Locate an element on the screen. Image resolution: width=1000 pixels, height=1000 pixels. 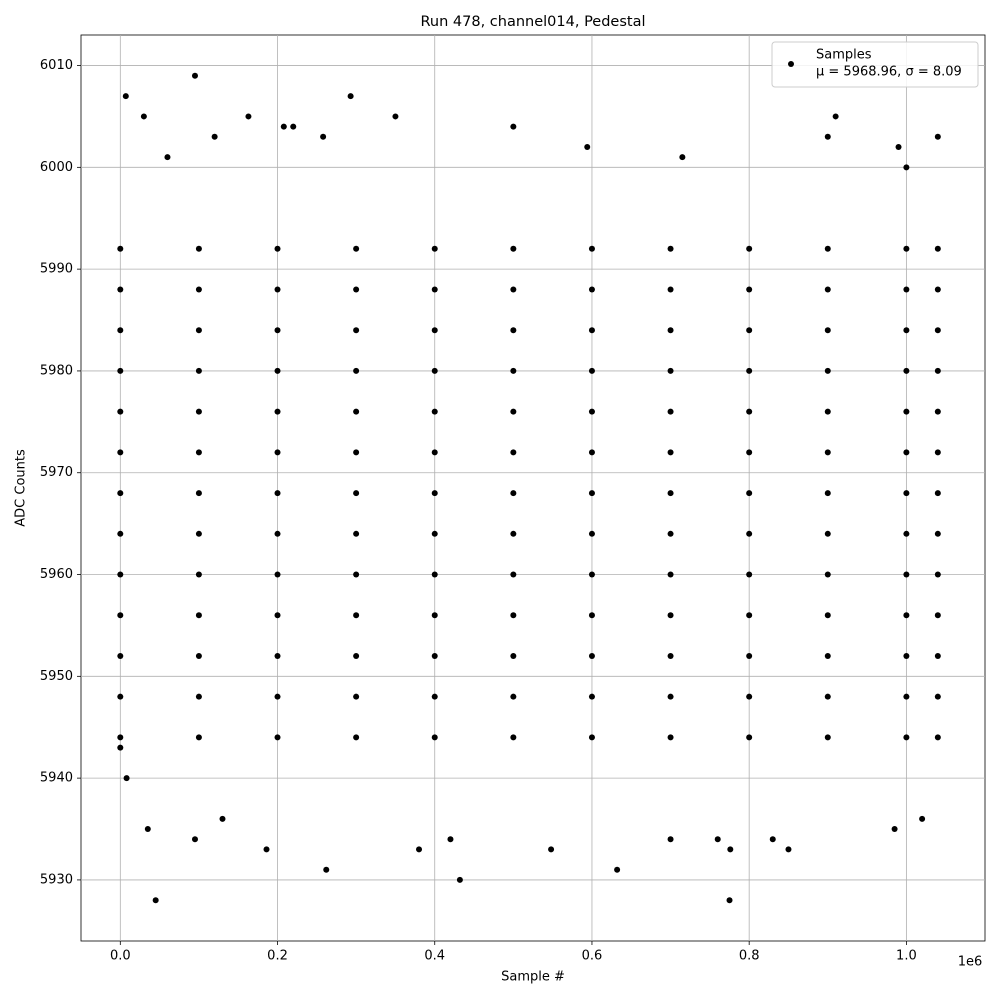
x-tick-label: 0.0 is located at coordinates (120, 956).